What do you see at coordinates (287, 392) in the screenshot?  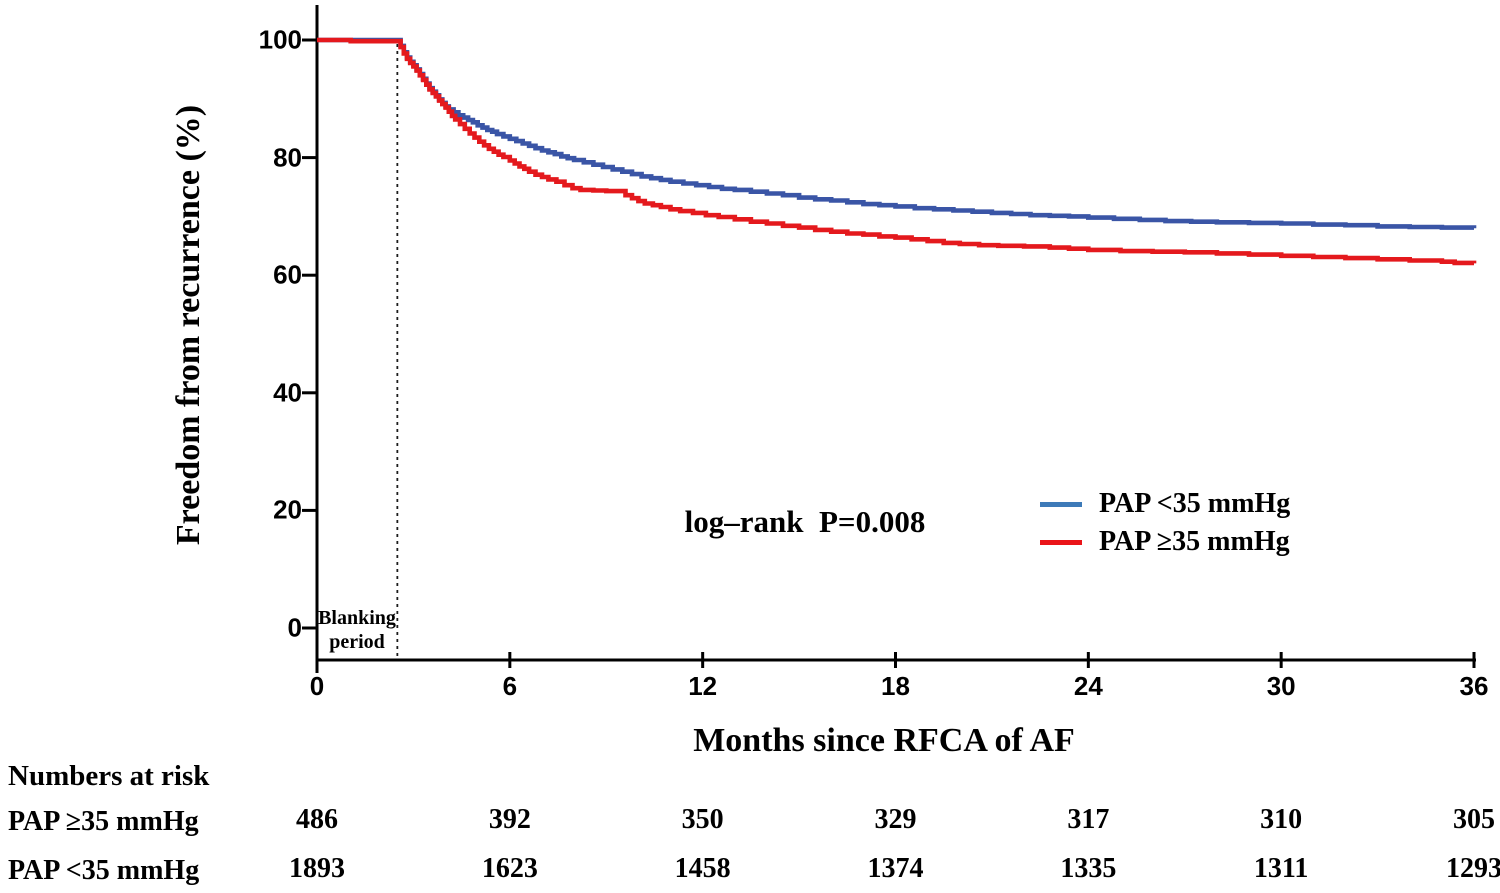 I see `y-tick-label: 40` at bounding box center [287, 392].